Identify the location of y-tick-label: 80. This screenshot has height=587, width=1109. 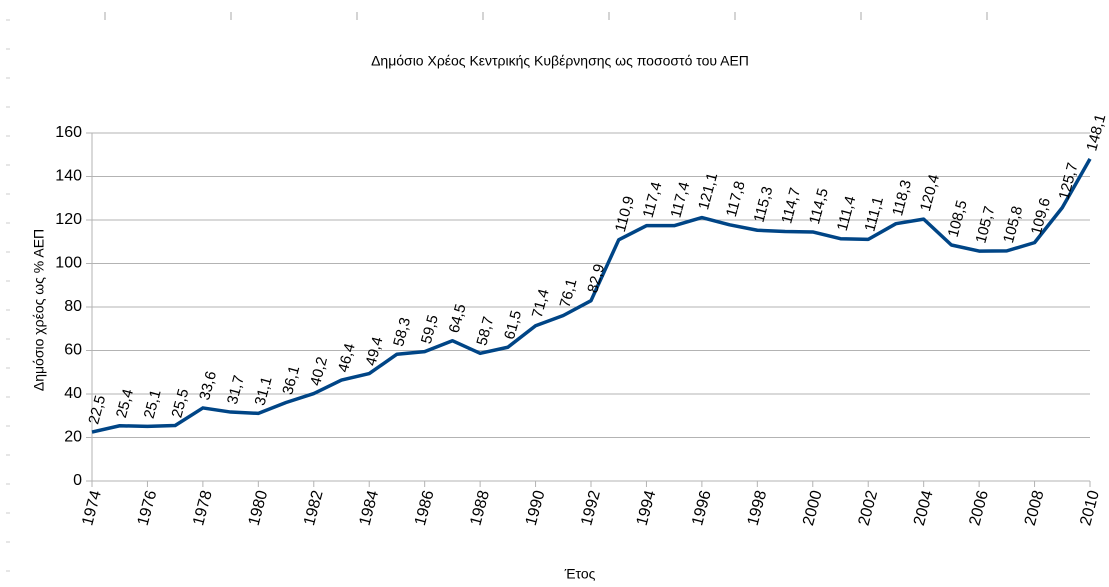
(73, 306).